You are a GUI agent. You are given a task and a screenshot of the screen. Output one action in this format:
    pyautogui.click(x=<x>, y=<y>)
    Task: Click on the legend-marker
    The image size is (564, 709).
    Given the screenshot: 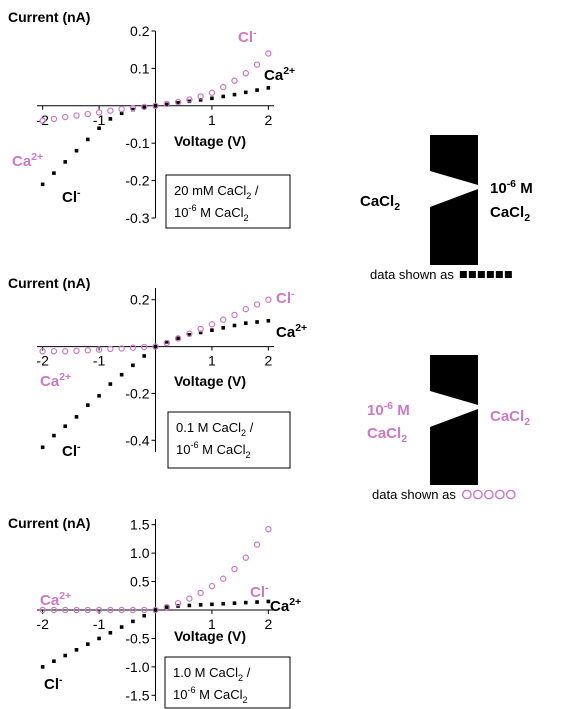 What is the action you would take?
    pyautogui.click(x=466, y=494)
    